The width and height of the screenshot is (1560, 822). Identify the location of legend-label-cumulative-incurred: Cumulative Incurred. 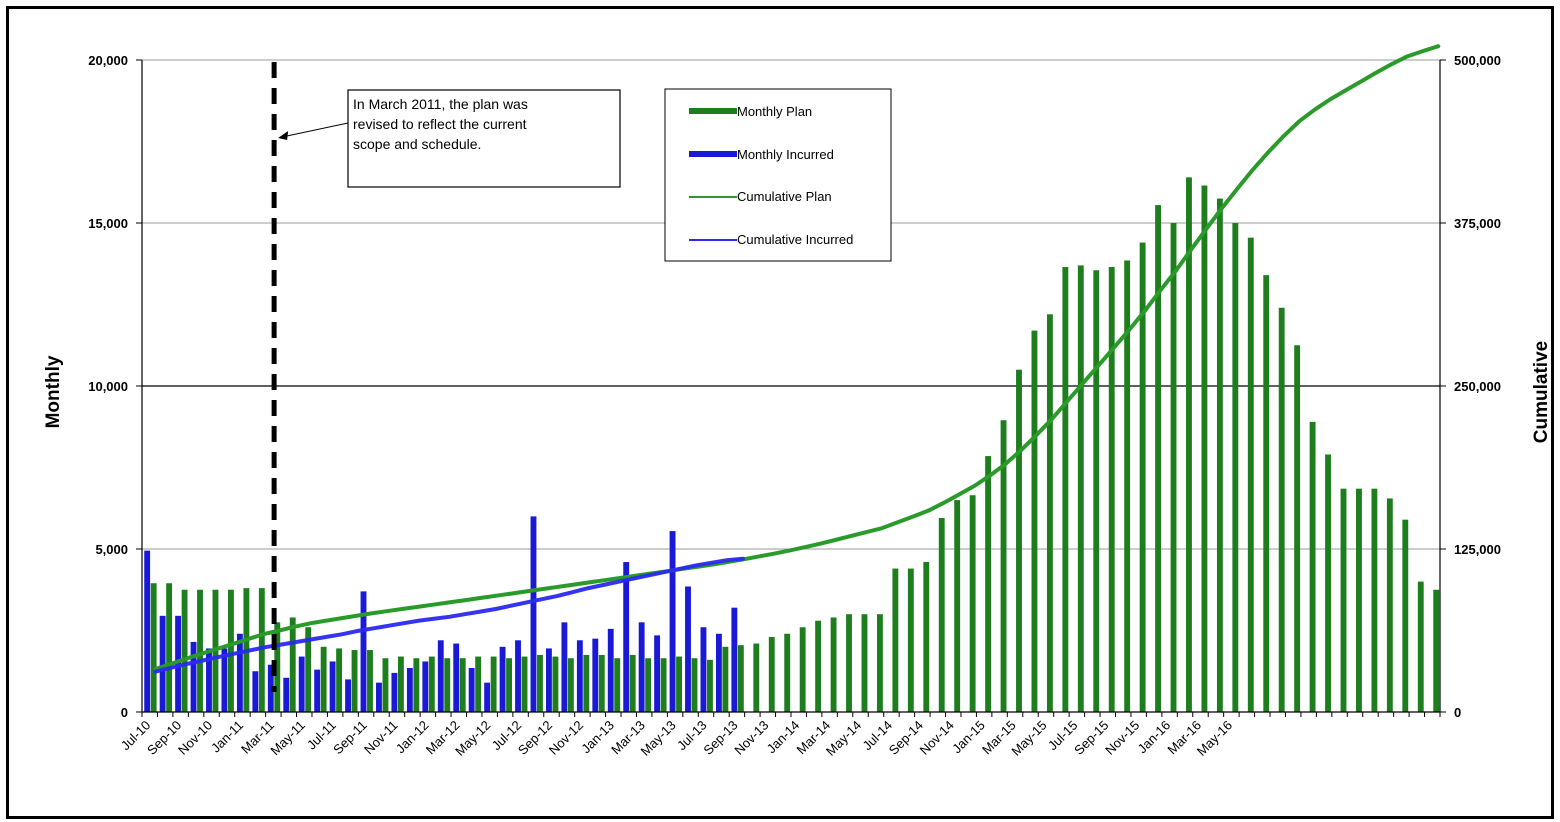
(795, 239).